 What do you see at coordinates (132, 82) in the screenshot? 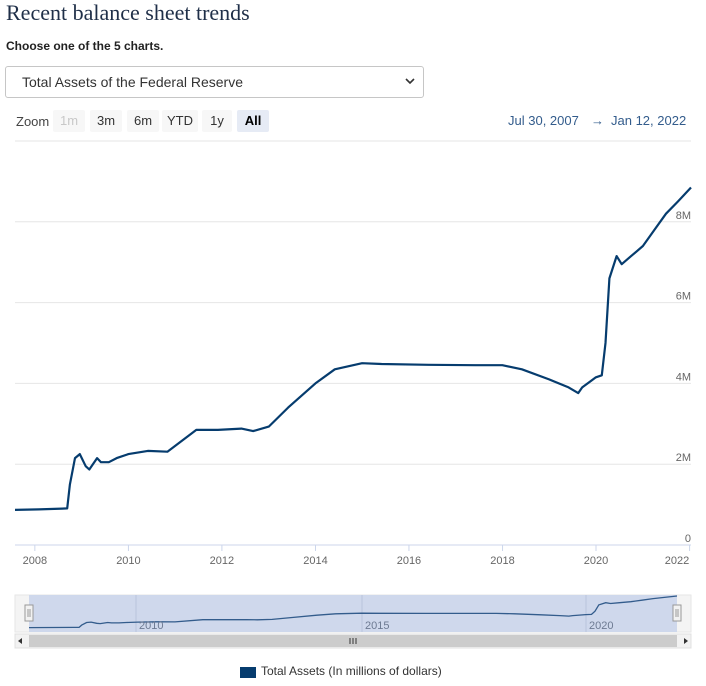
I see `chart-select-value: Total Assets of the Federal Reserve` at bounding box center [132, 82].